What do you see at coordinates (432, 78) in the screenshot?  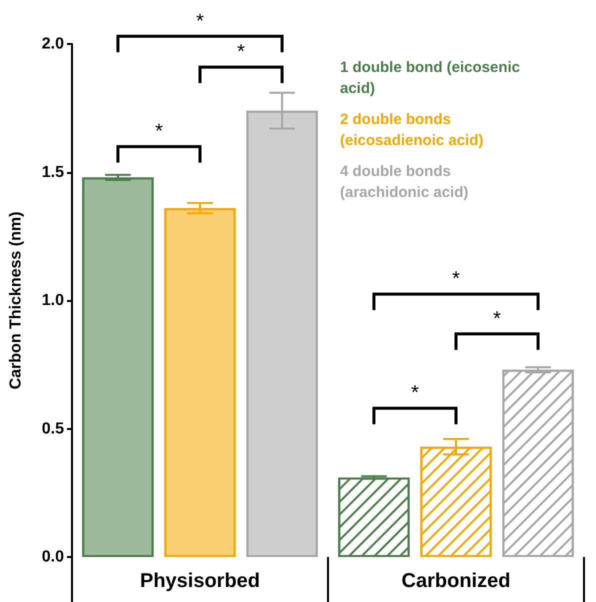 I see `text: 1 double bond (eicosenic acid)` at bounding box center [432, 78].